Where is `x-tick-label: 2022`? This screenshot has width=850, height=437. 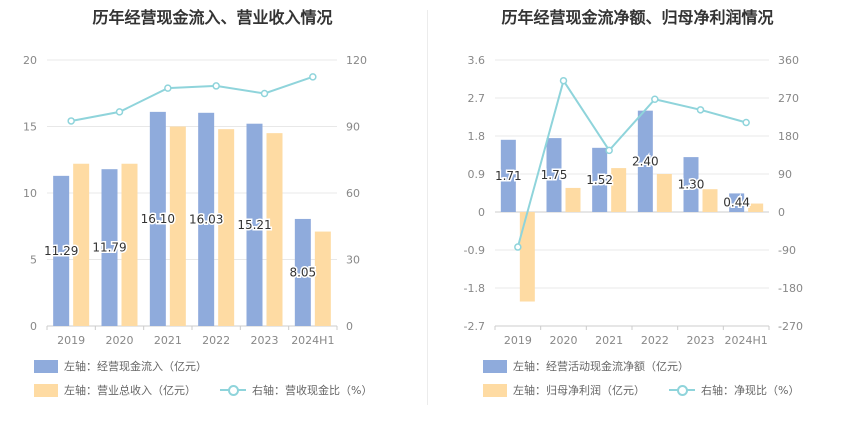
x-tick-label: 2022 is located at coordinates (655, 340).